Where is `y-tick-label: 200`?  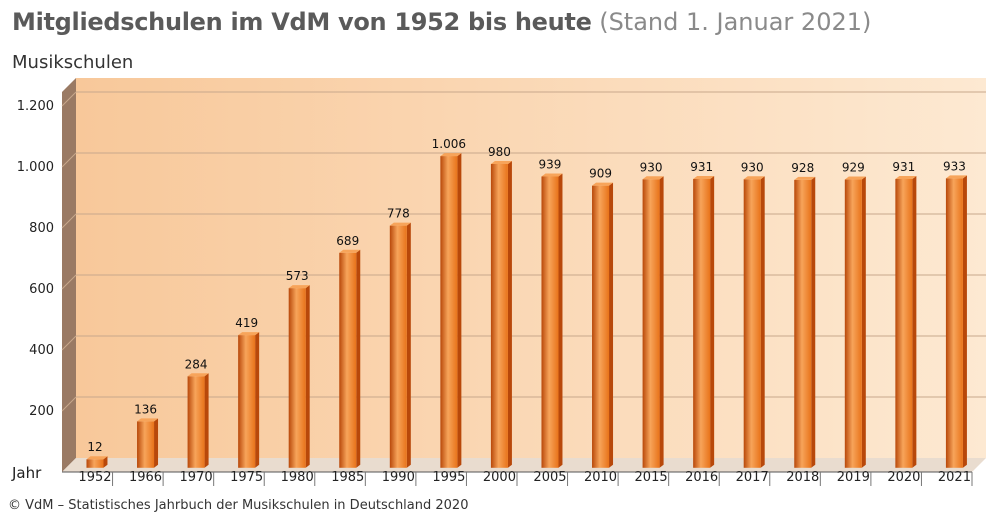 y-tick-label: 200 is located at coordinates (41, 411).